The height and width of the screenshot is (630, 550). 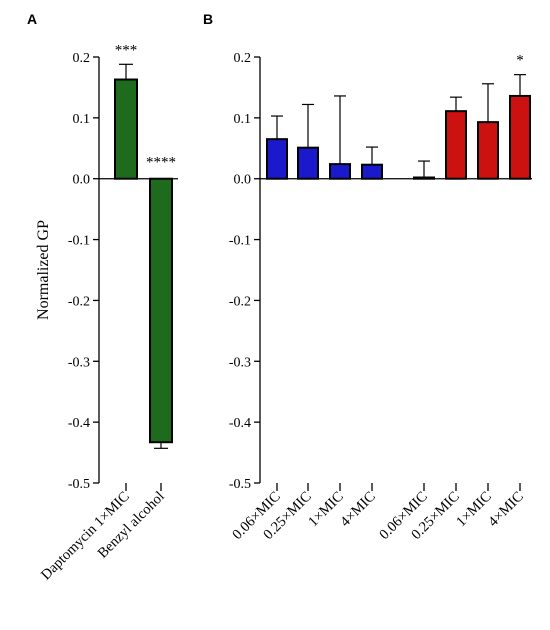 I want to click on significance-label: ****, so click(x=161, y=163).